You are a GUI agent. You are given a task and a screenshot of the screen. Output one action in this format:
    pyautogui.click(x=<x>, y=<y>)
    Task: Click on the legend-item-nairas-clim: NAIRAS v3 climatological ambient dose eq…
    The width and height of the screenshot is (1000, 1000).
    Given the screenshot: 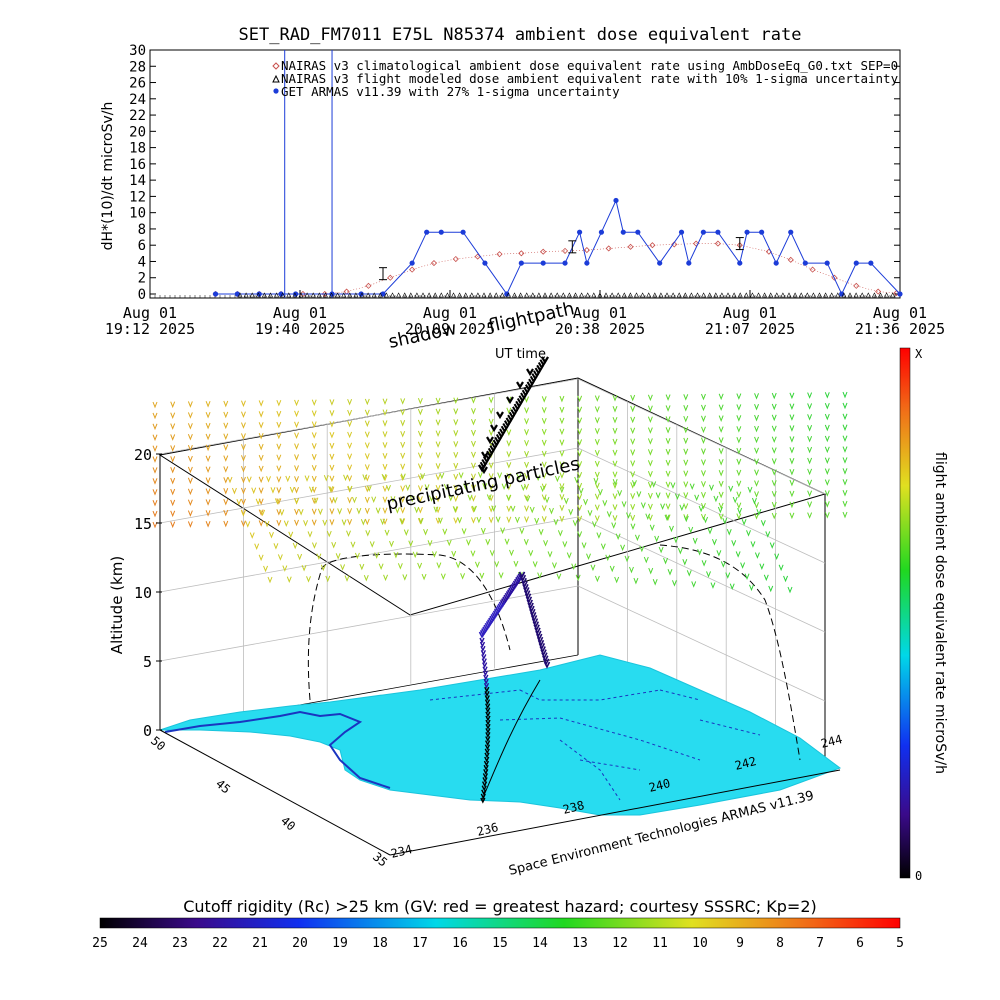 What is the action you would take?
    pyautogui.click(x=589, y=65)
    